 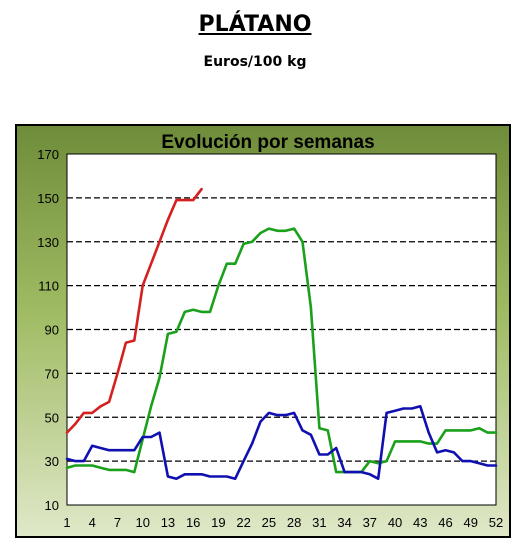 I want to click on y-tick-label: 30, so click(x=52, y=461).